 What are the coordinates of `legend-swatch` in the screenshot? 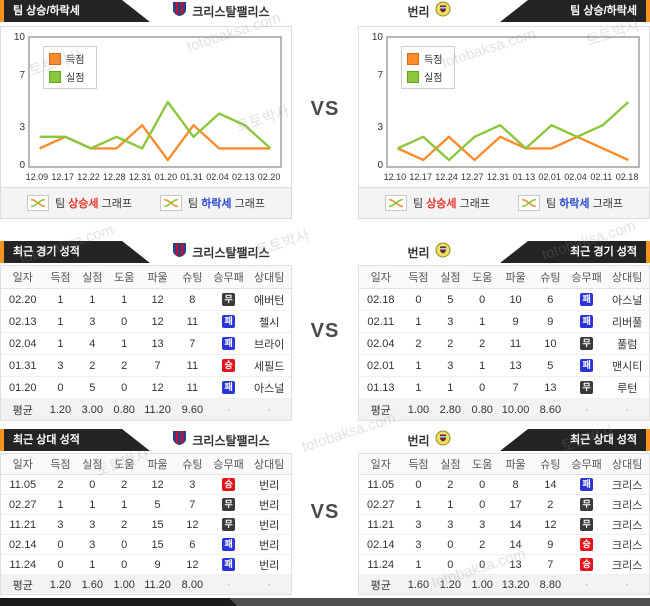 It's located at (55, 58).